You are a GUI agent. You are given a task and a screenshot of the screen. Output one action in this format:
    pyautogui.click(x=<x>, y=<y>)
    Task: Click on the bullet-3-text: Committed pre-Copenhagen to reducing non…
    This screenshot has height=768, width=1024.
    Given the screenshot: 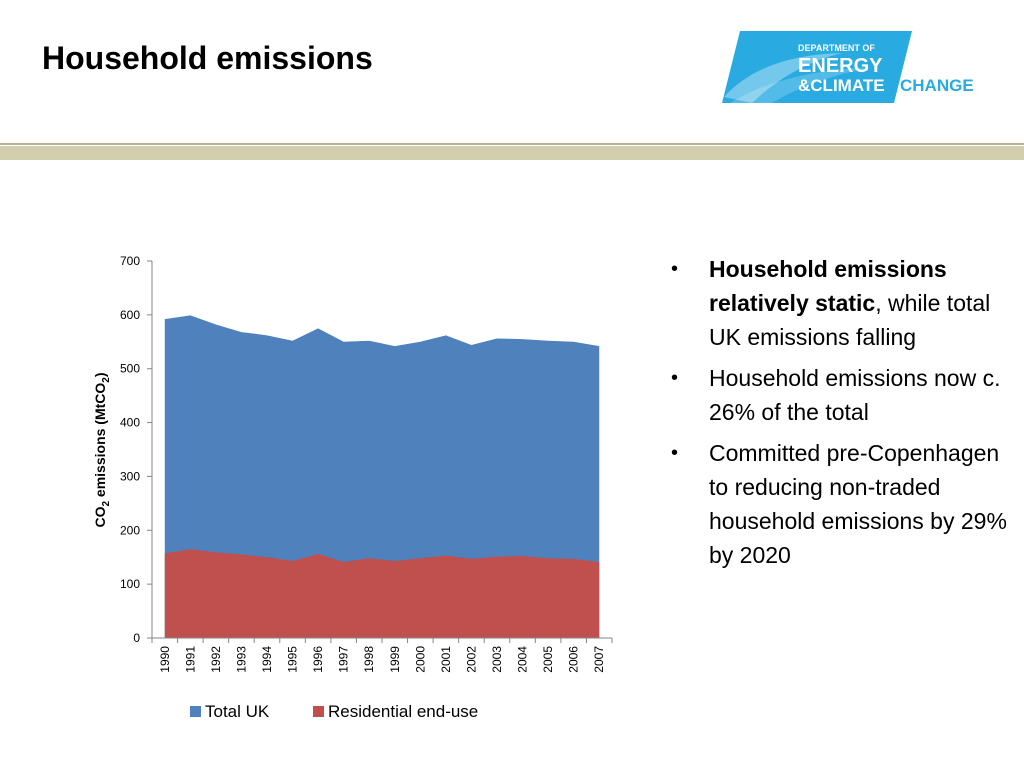 What is the action you would take?
    pyautogui.click(x=858, y=504)
    